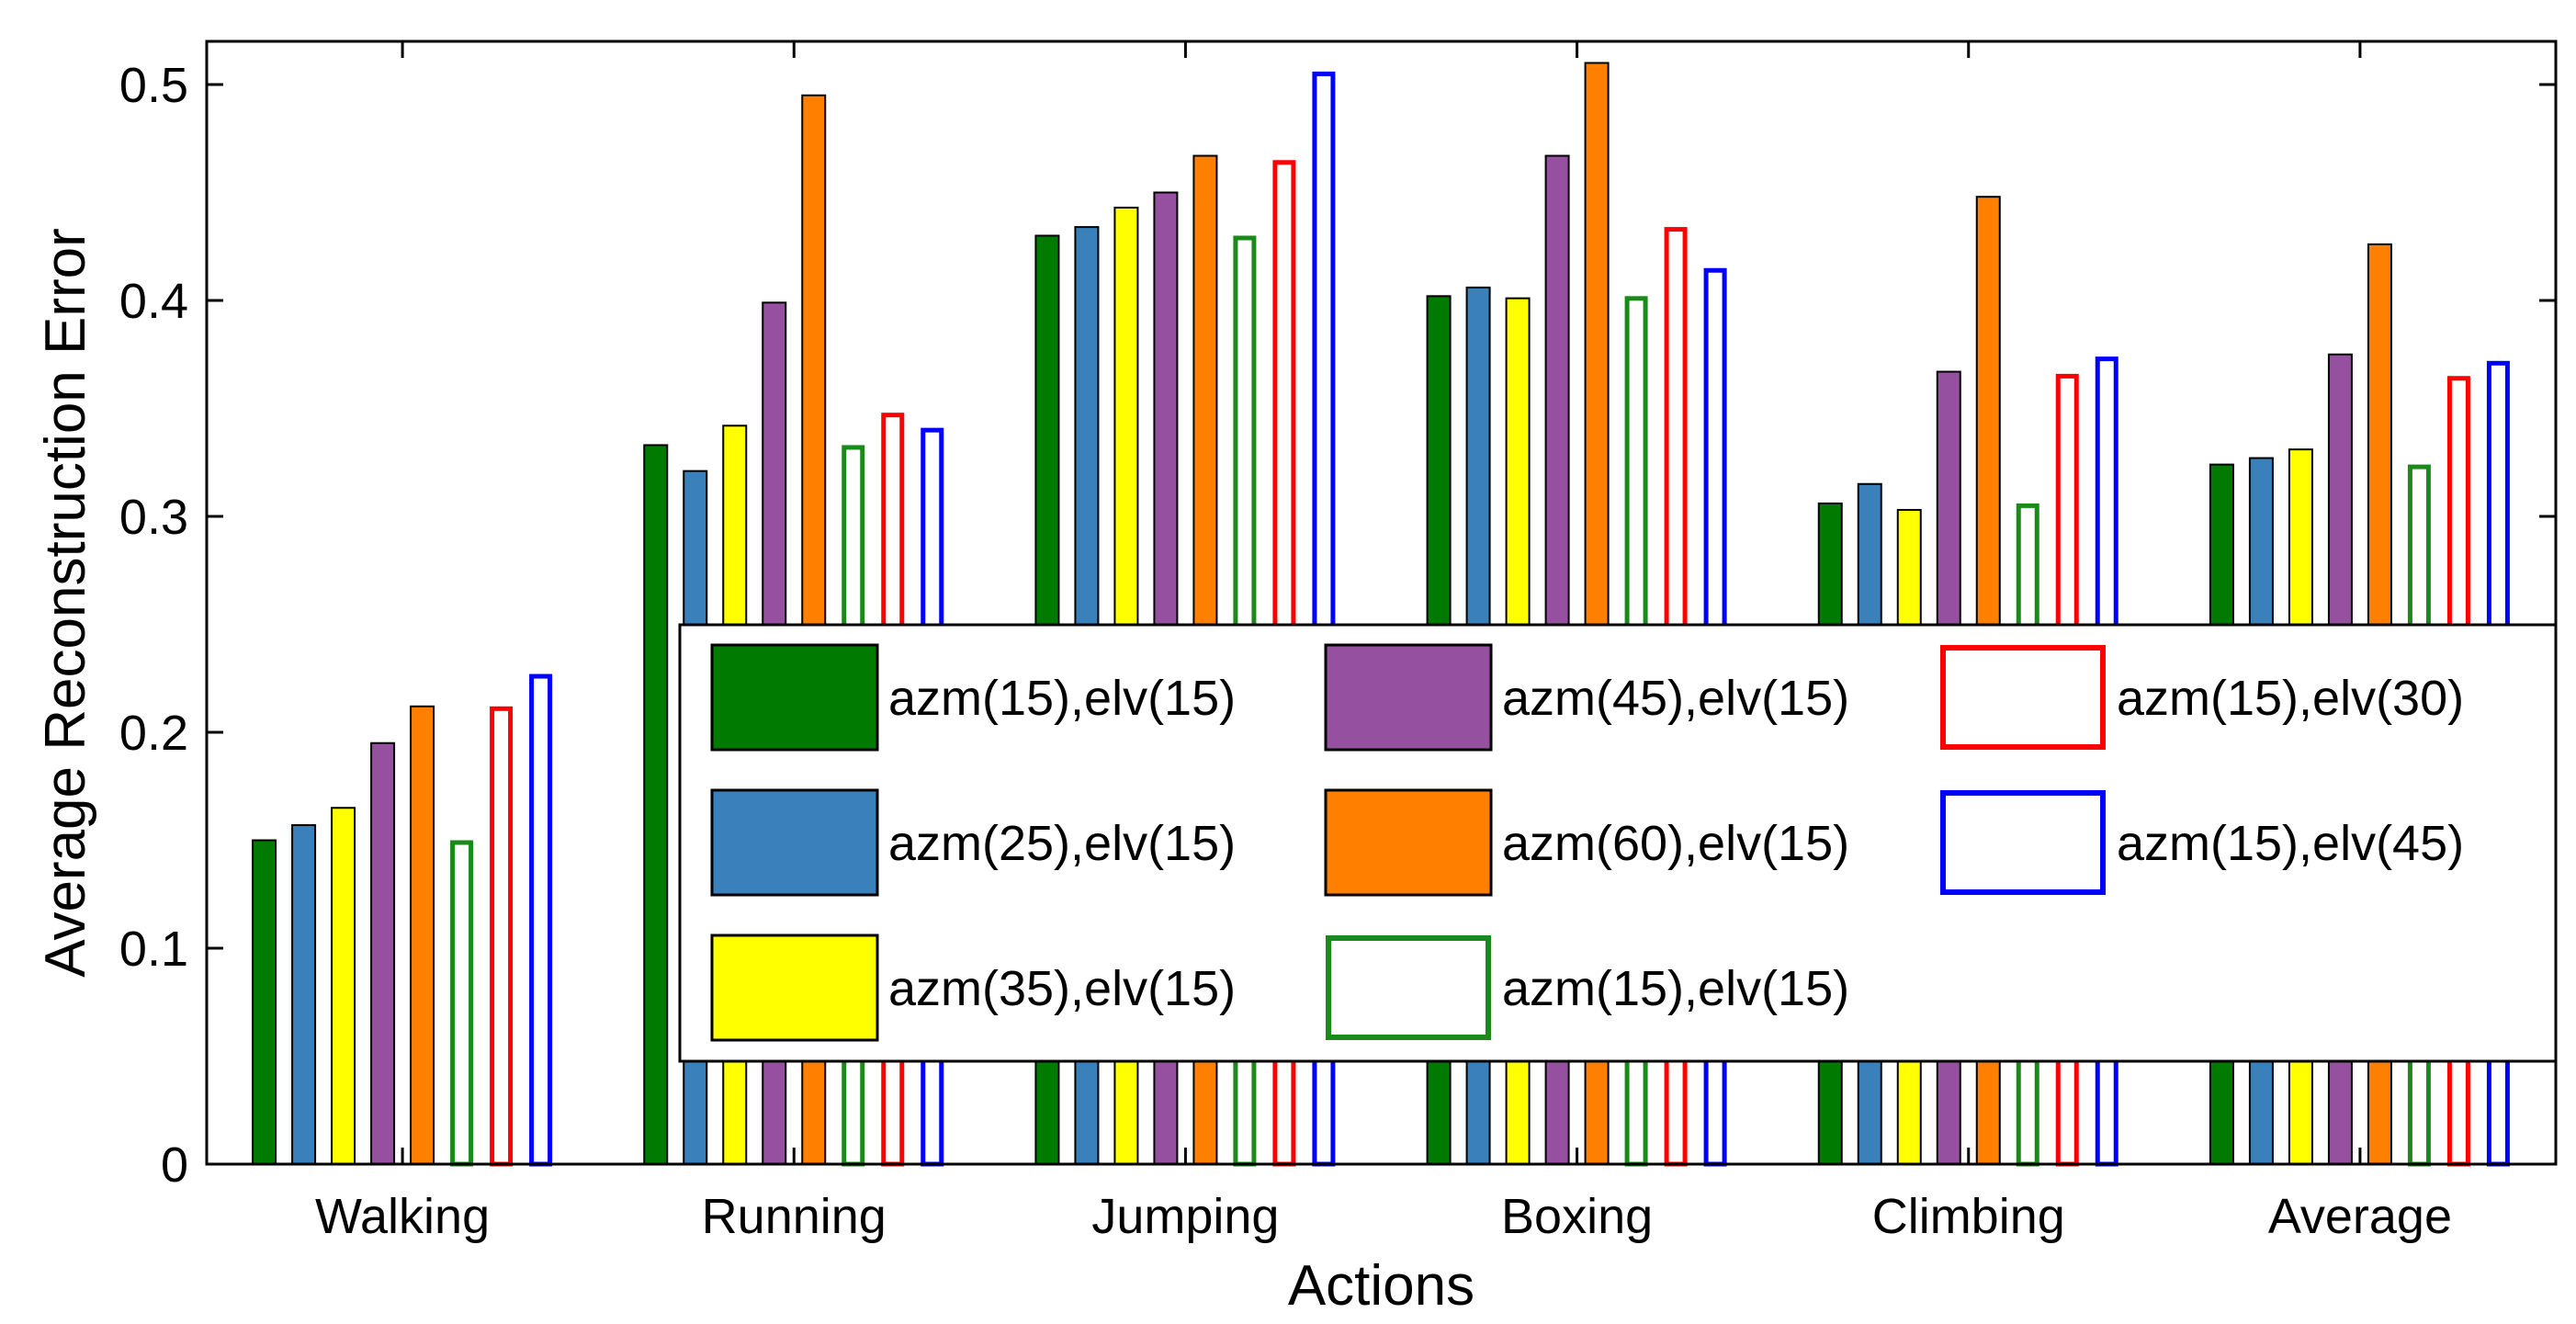 The width and height of the screenshot is (2576, 1324). I want to click on x-tick-label-boxing: Boxing, so click(1577, 1217).